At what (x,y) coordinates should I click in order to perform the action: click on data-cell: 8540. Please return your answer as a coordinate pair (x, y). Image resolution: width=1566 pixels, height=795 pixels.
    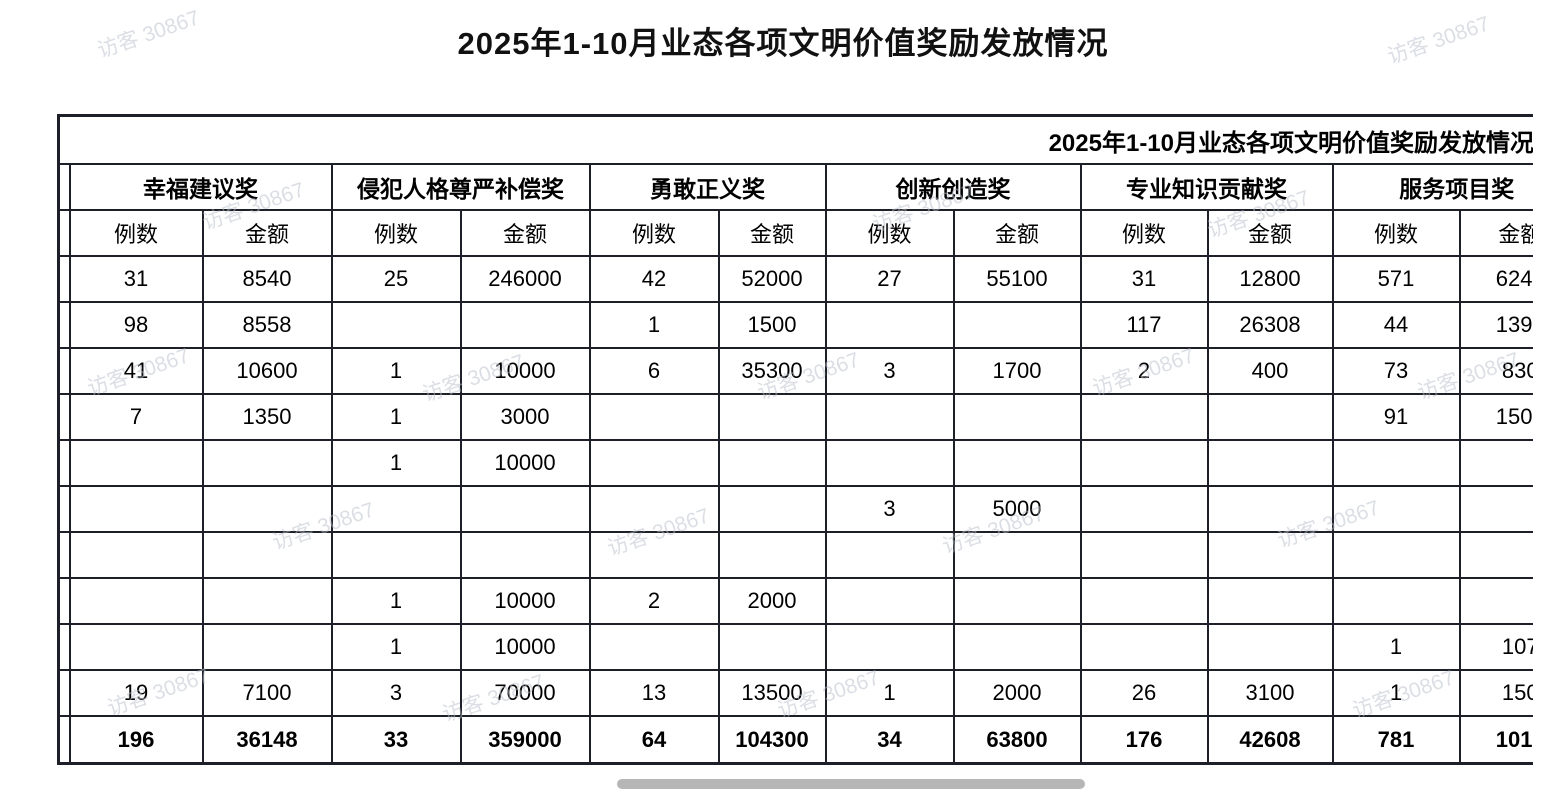
    Looking at the image, I should click on (267, 279).